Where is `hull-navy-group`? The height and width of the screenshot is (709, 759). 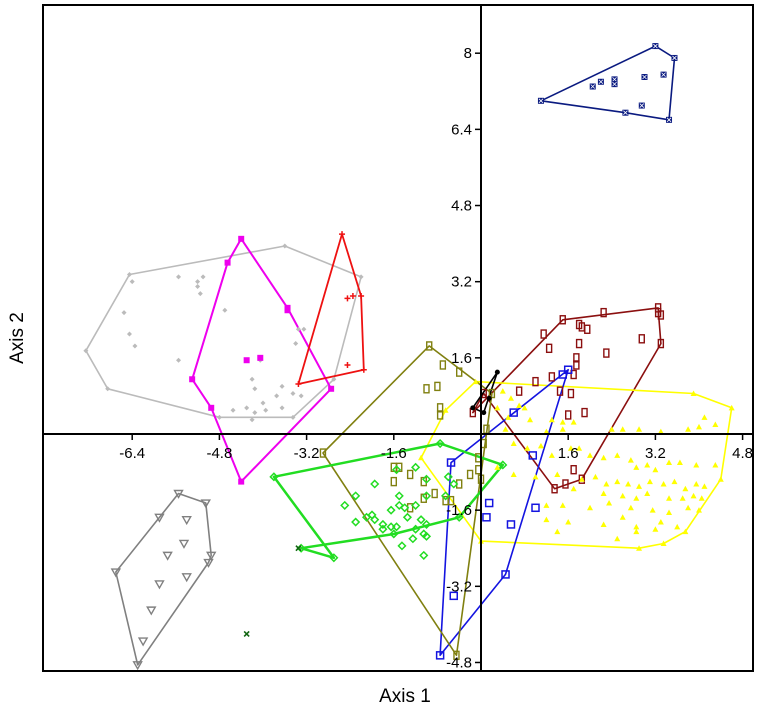
hull-navy-group is located at coordinates (608, 83).